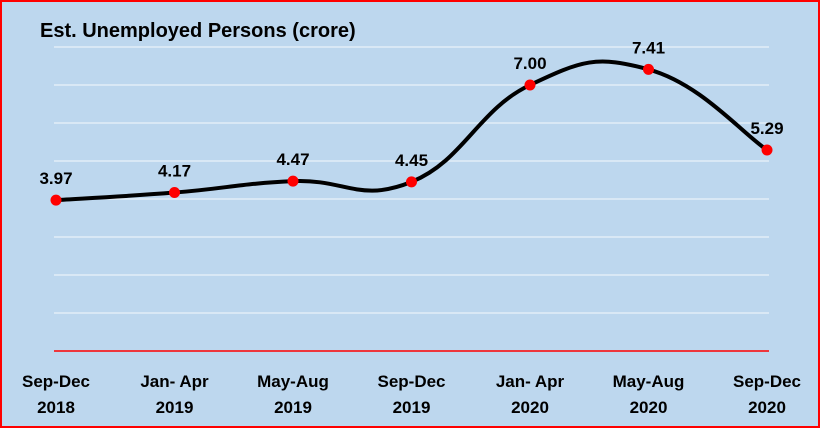 Image resolution: width=820 pixels, height=428 pixels. Describe the element at coordinates (530, 394) in the screenshot. I see `x-tick-label: Jan- Apr 2020` at that location.